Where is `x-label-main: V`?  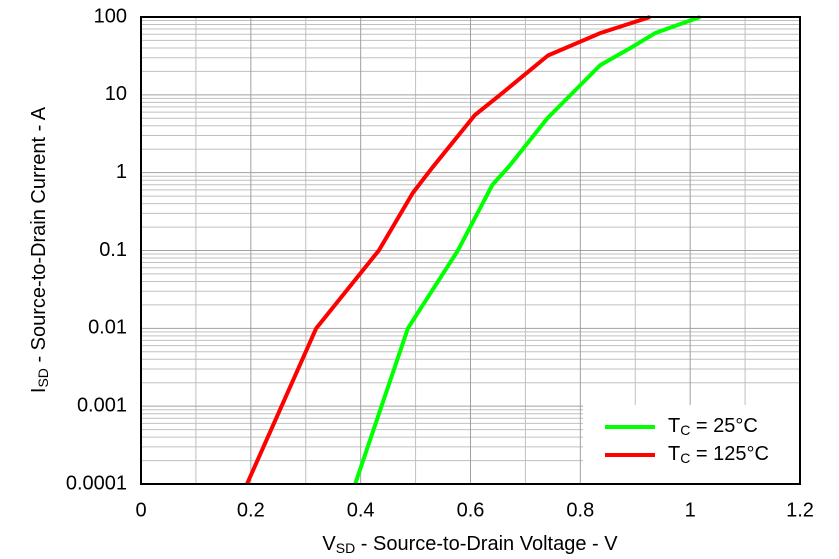
x-label-main: V is located at coordinates (329, 544).